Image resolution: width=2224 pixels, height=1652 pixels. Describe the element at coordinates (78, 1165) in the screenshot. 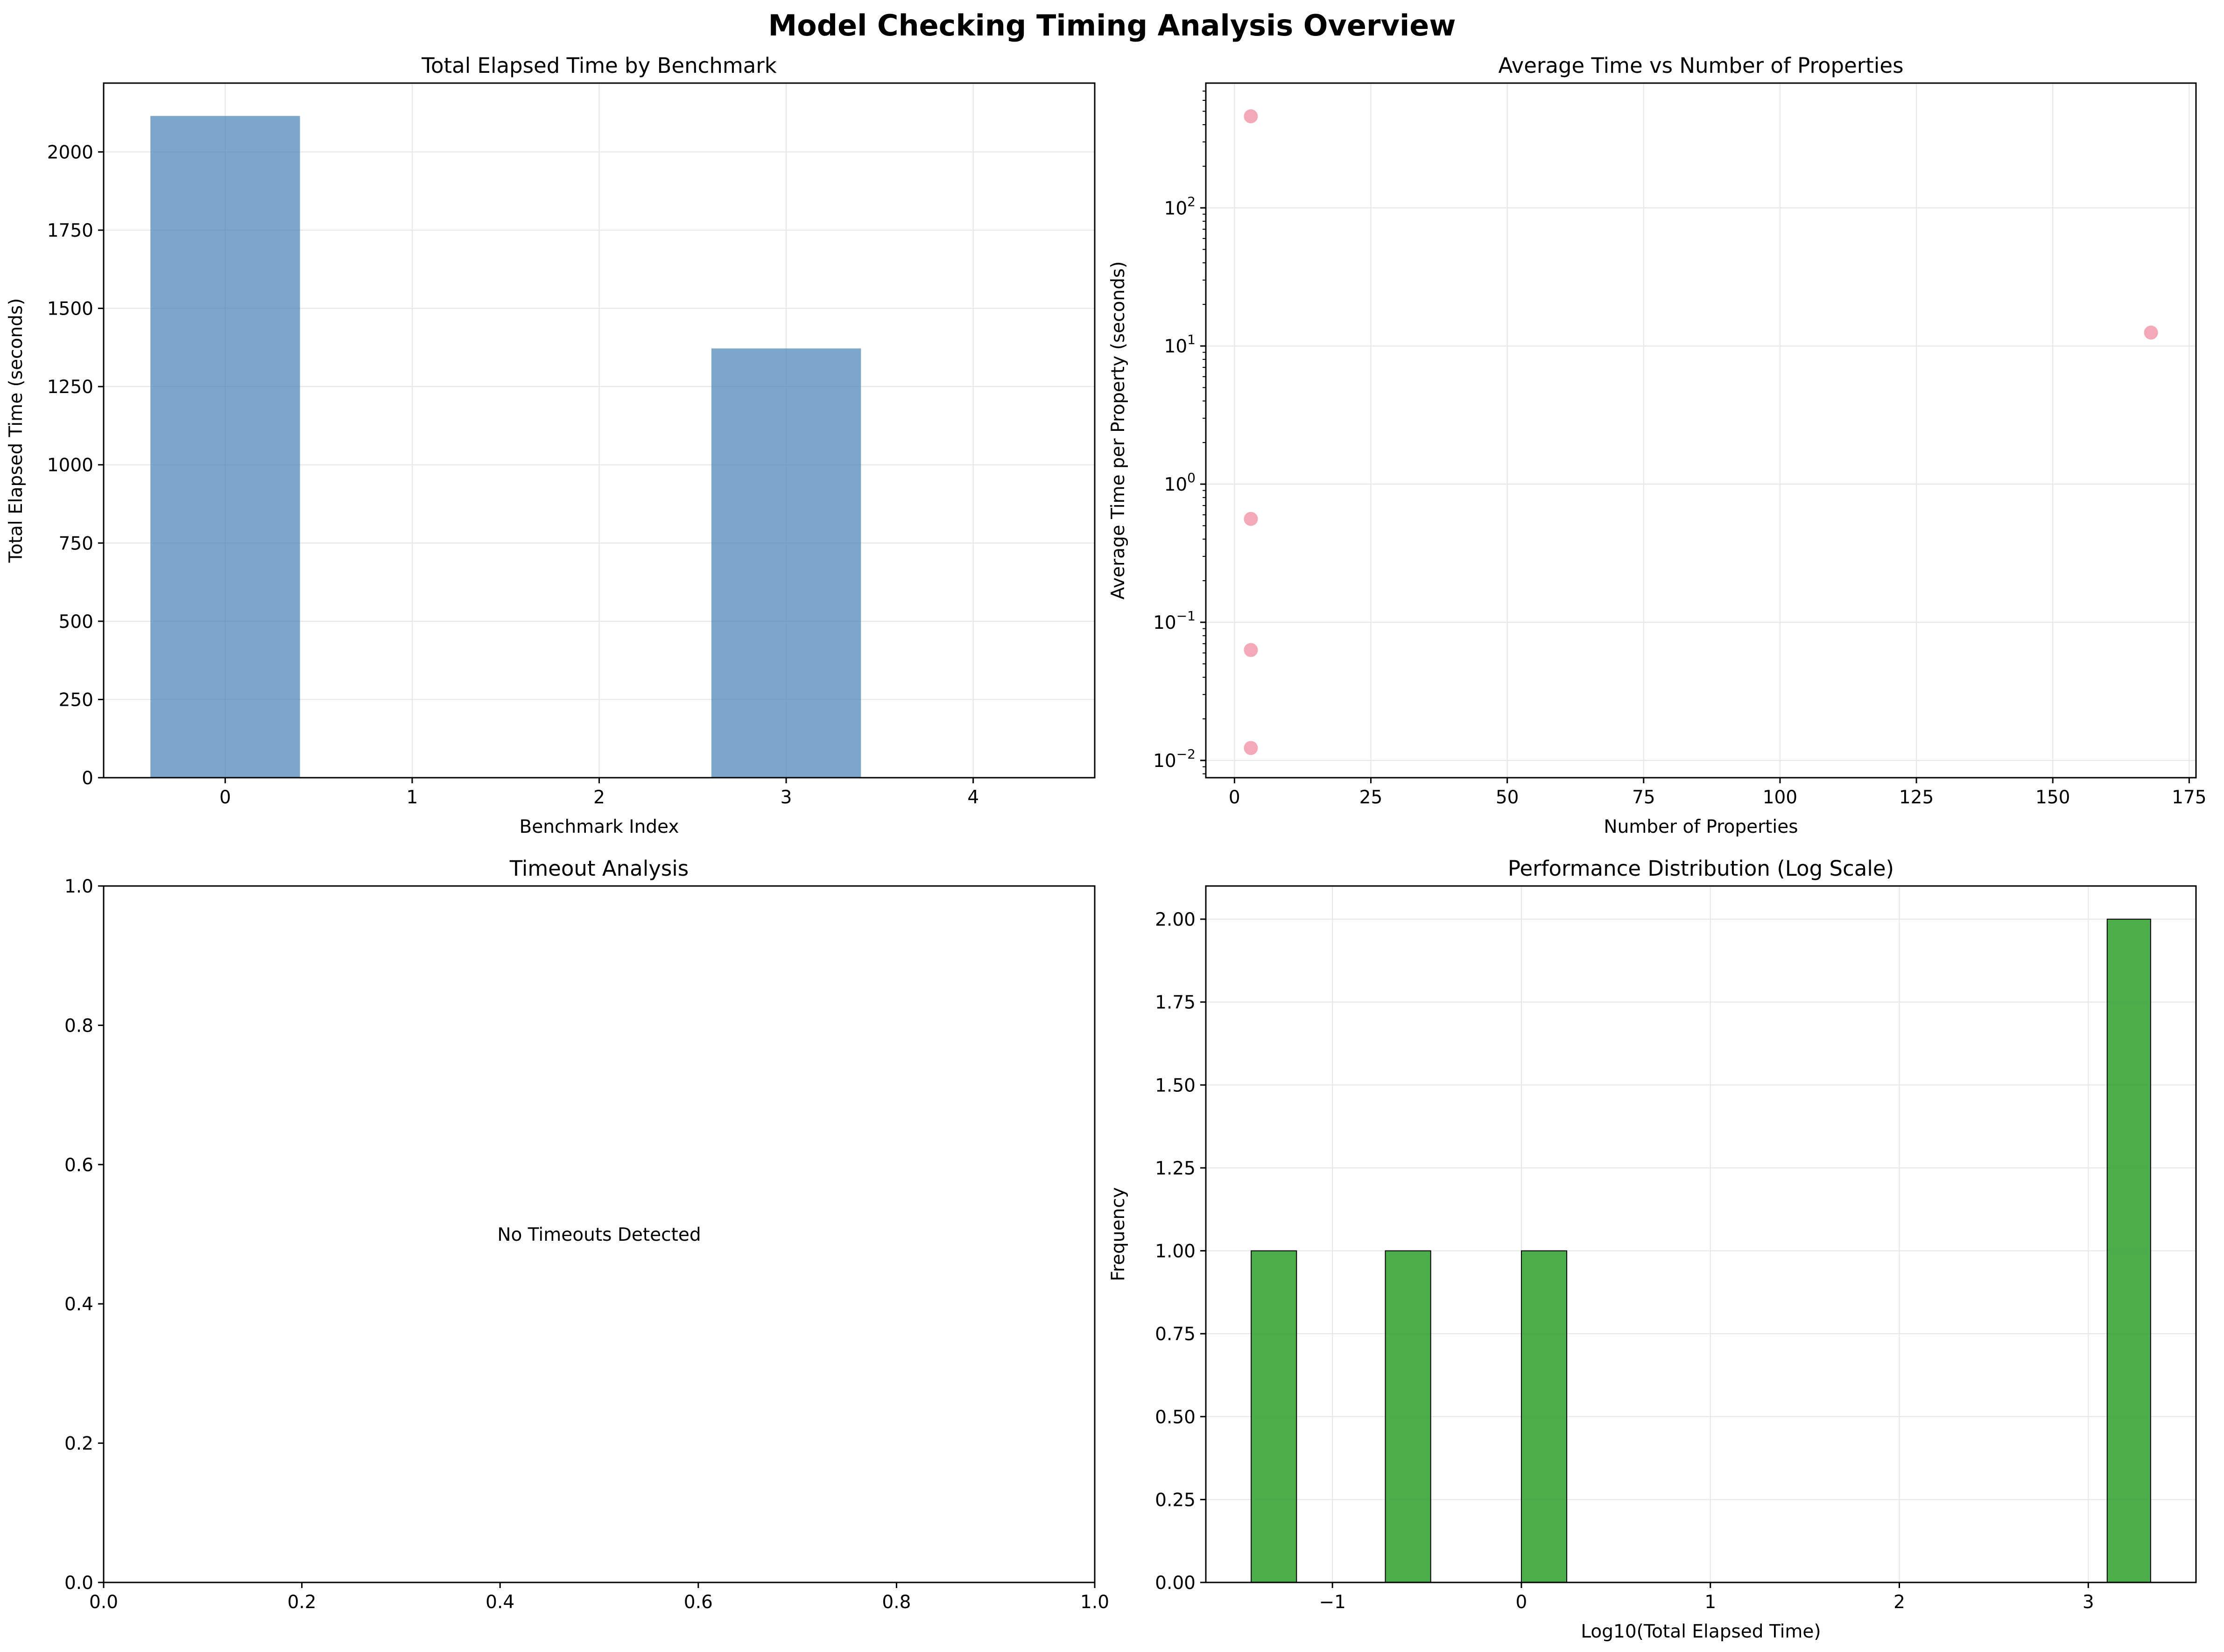

I see `y-tick-label: 0.6` at that location.